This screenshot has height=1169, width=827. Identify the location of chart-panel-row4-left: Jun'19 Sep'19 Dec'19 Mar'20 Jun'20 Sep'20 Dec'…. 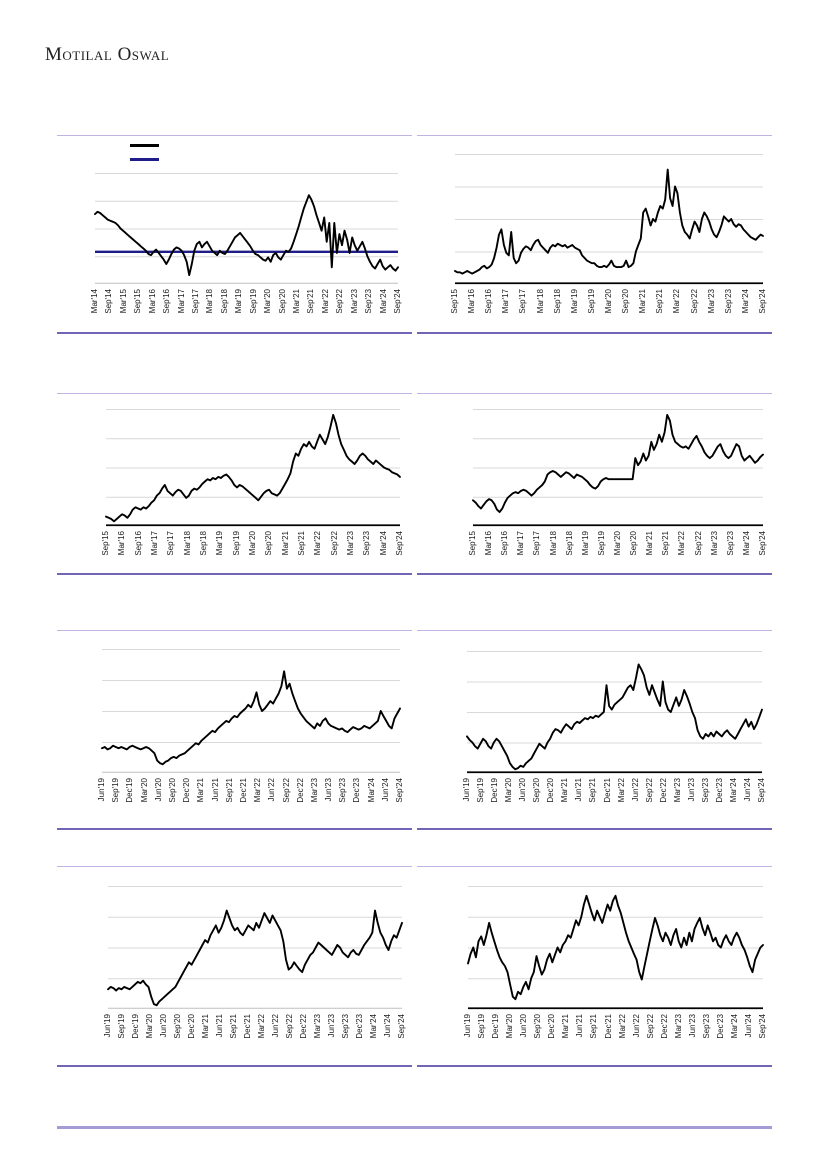
(234, 966).